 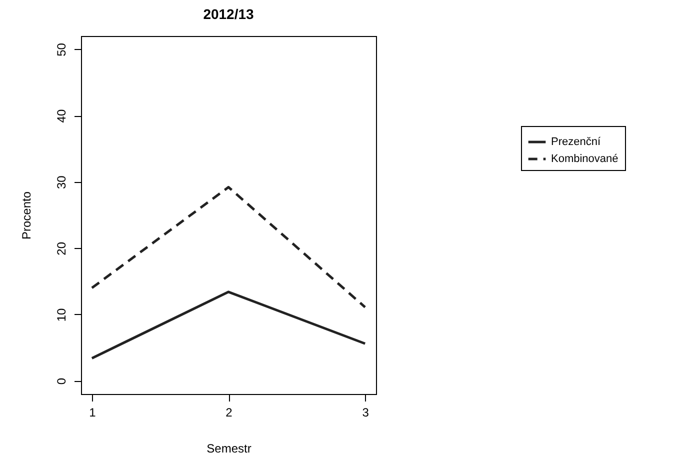 What do you see at coordinates (366, 413) in the screenshot?
I see `x-tick-label: 3` at bounding box center [366, 413].